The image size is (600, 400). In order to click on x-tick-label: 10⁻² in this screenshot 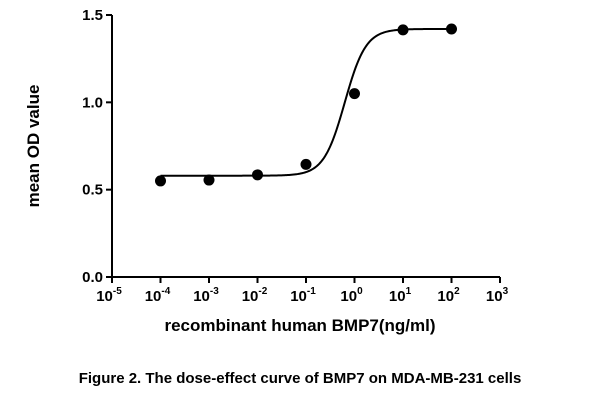, I will do `click(255, 295)`.